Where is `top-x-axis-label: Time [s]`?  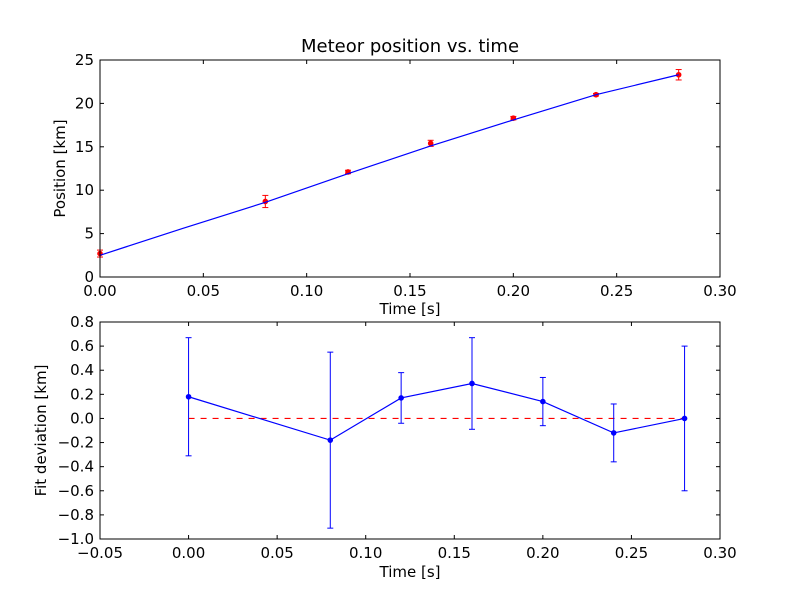 top-x-axis-label: Time [s] is located at coordinates (410, 309).